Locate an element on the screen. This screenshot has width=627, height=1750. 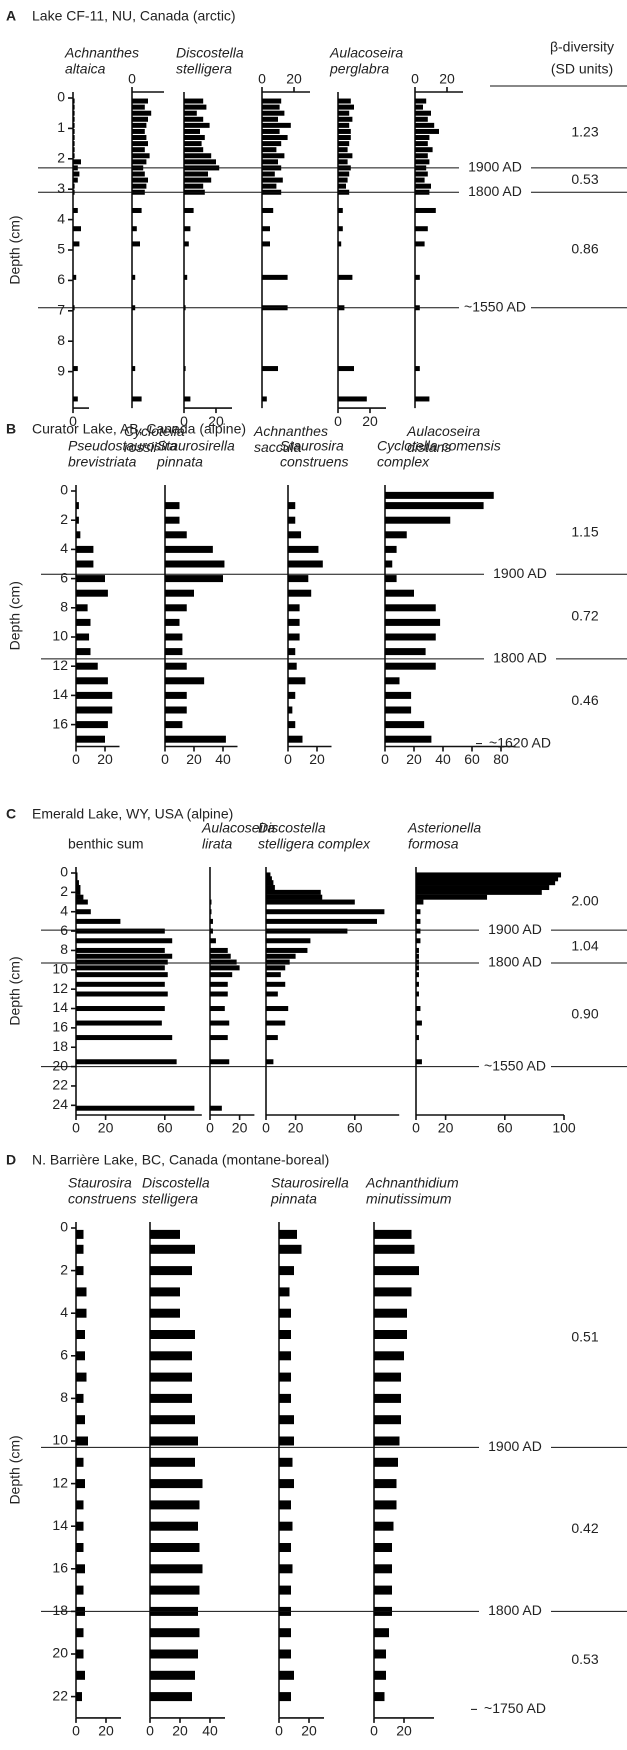
panel-title: Emerald Lake, WY, USA (alpine) is located at coordinates (132, 814).